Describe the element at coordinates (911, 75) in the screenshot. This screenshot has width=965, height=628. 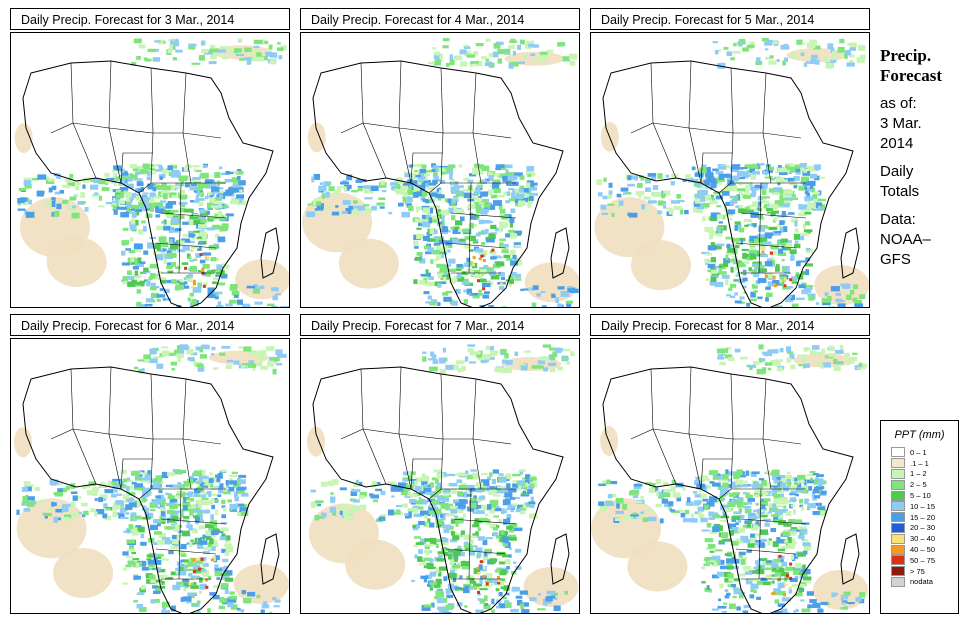
I see `heading-line2: Forecast` at that location.